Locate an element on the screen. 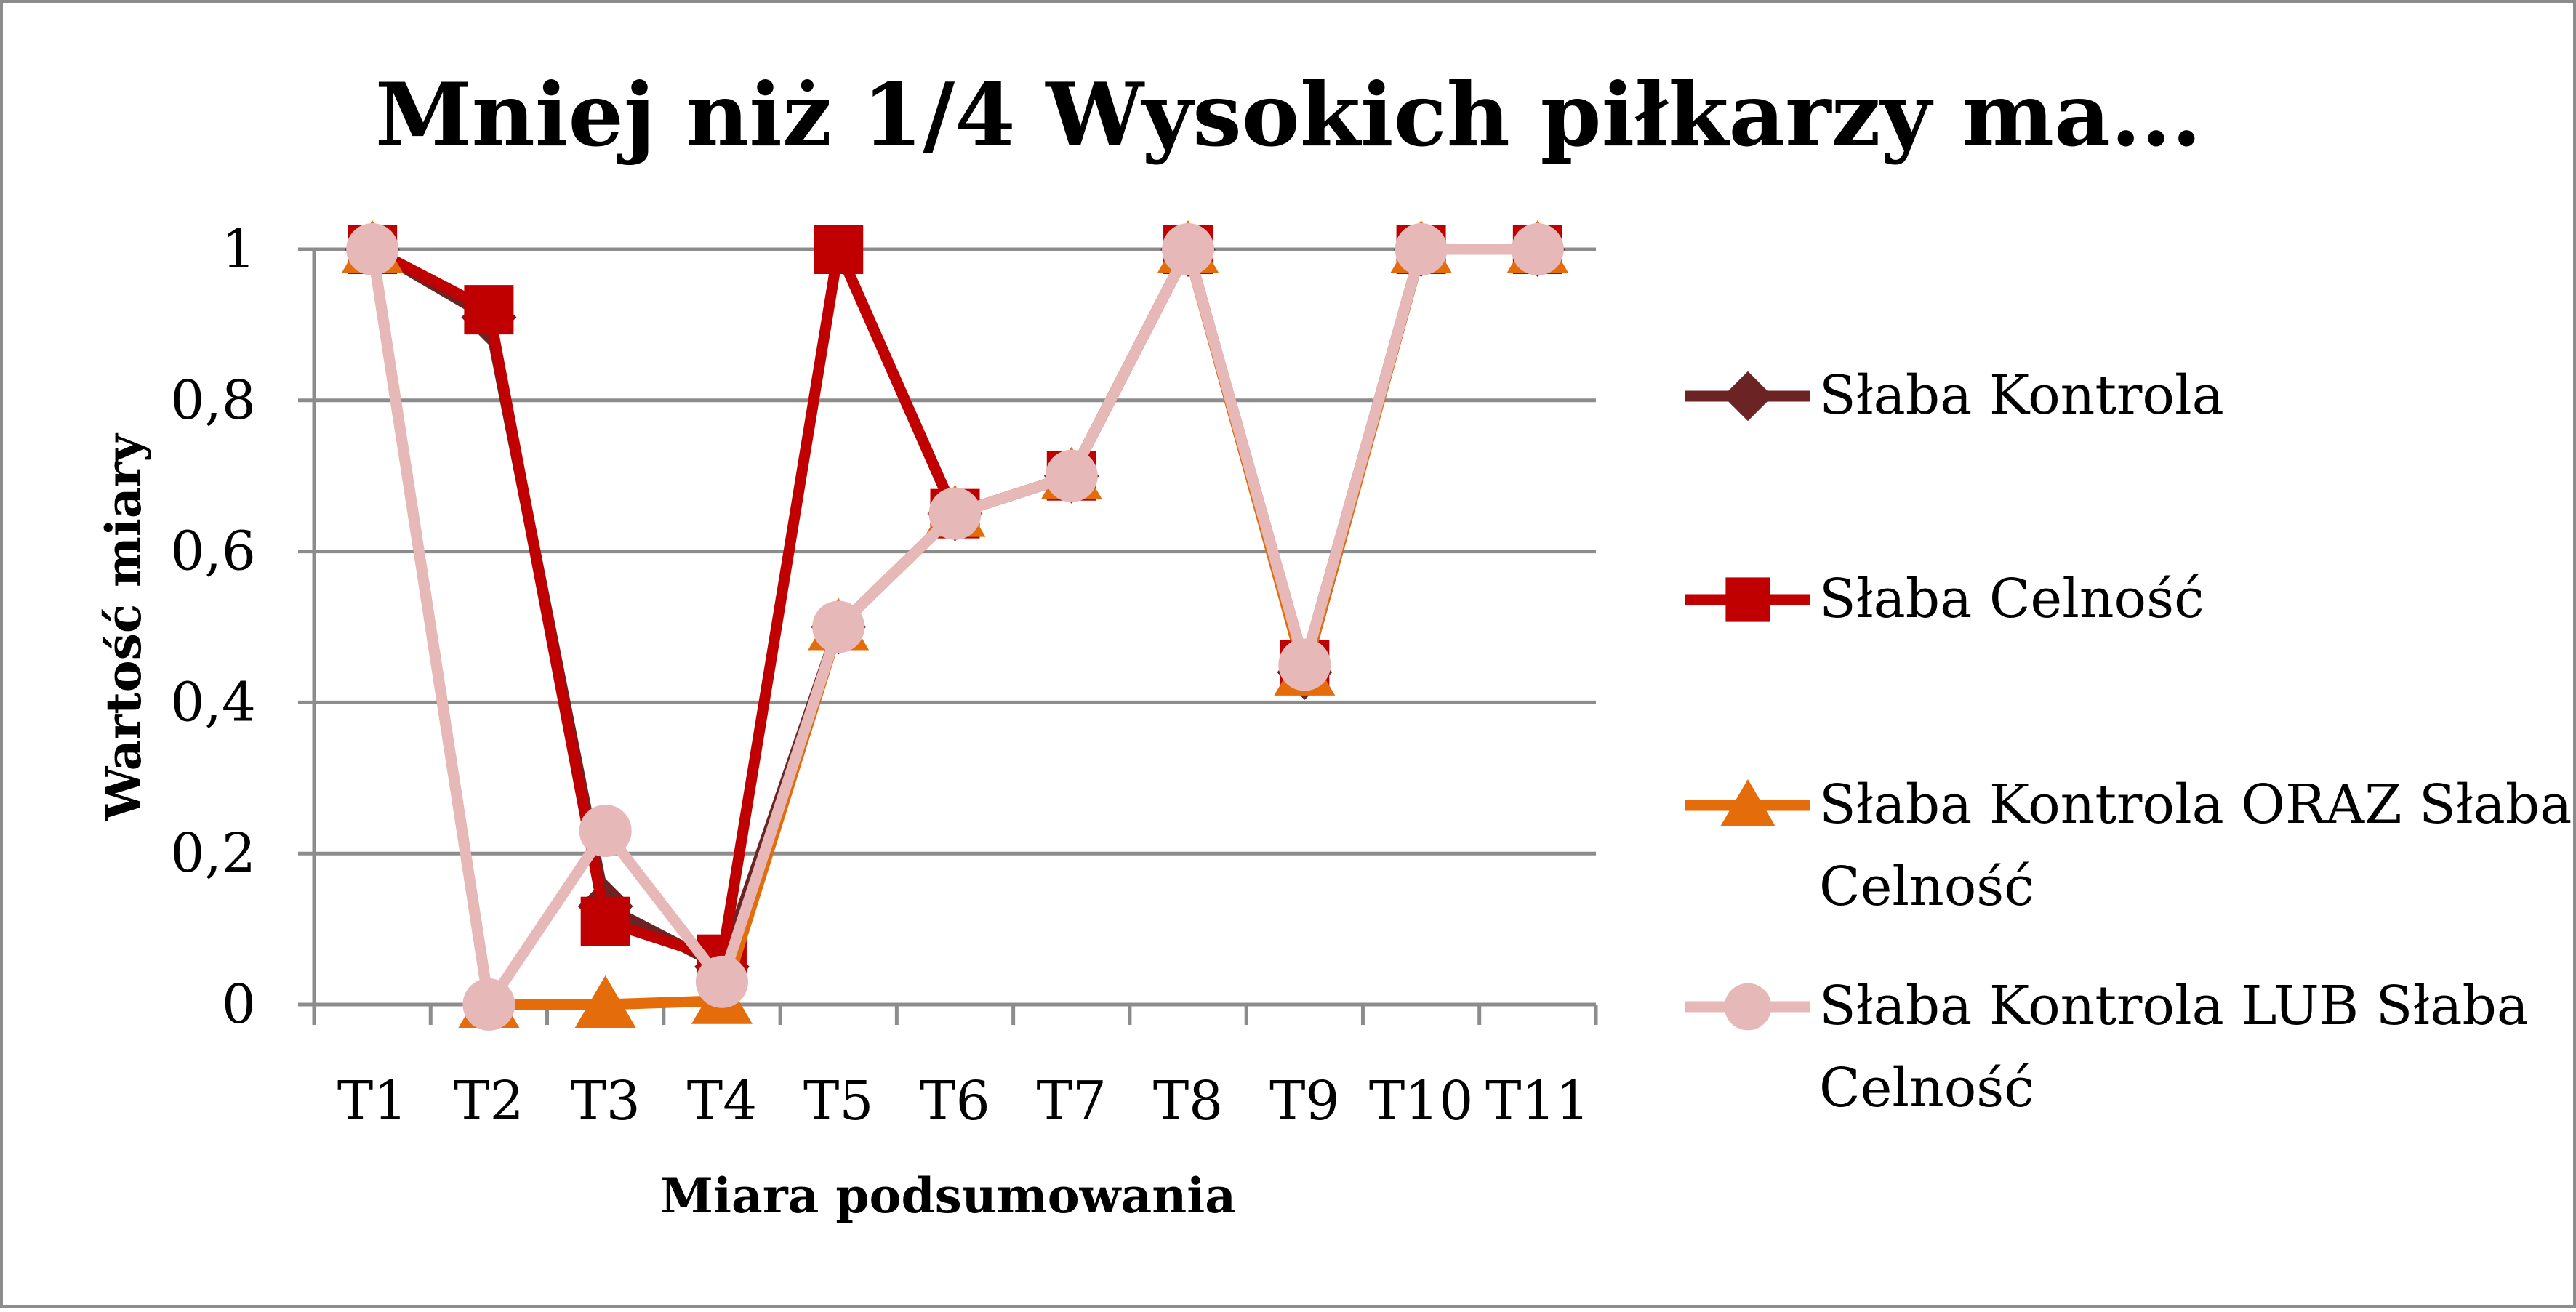 This screenshot has height=1312, width=2576. x-tick-label: T8 is located at coordinates (1188, 1101).